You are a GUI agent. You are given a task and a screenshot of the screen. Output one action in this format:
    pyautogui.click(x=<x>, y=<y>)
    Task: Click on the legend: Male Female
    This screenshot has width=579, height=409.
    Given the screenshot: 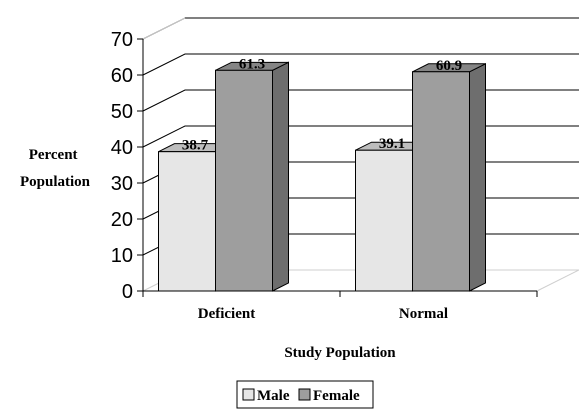 What is the action you would take?
    pyautogui.click(x=305, y=394)
    